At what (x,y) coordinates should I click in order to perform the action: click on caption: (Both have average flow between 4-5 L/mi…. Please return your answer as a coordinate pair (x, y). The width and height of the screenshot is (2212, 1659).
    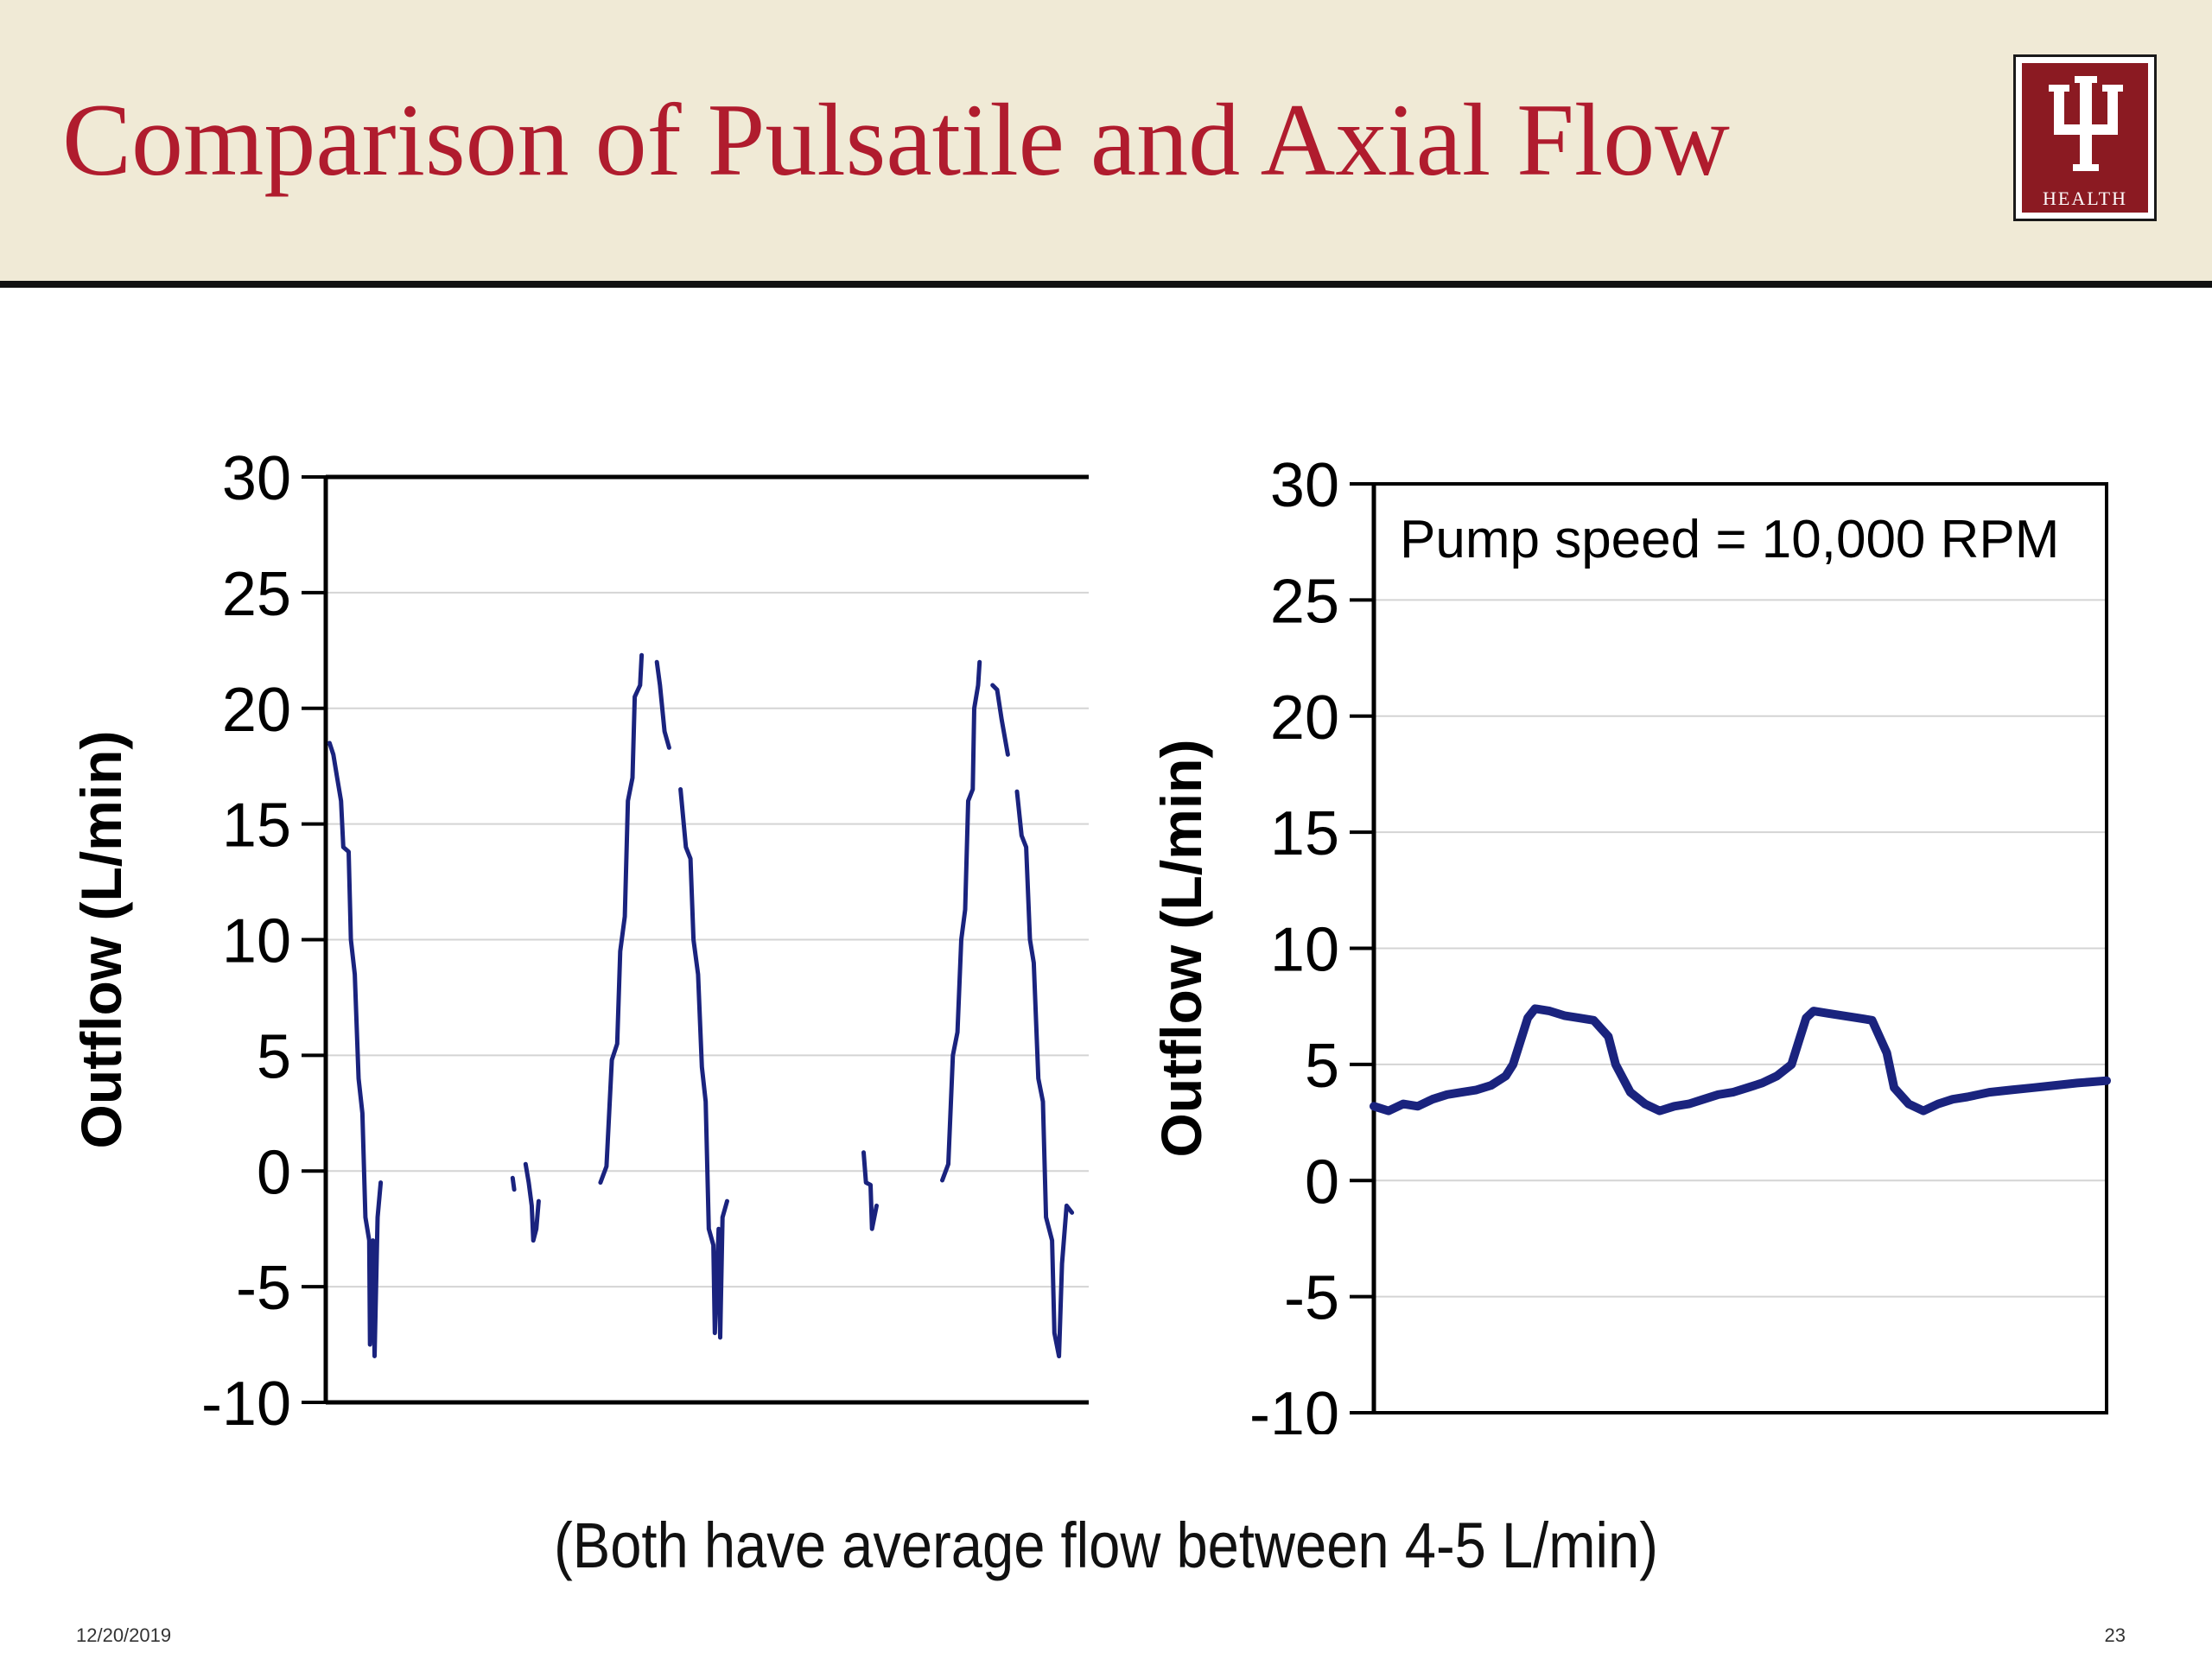
    Looking at the image, I should click on (1106, 1545).